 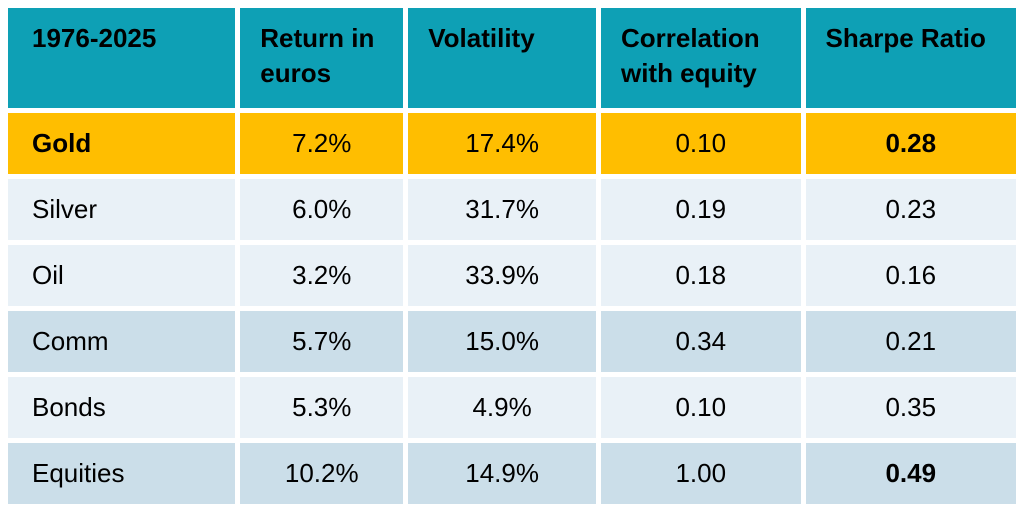 I want to click on table-row-bonds: Bonds 5.3% 4.9% 0.10 0.35, so click(x=512, y=407).